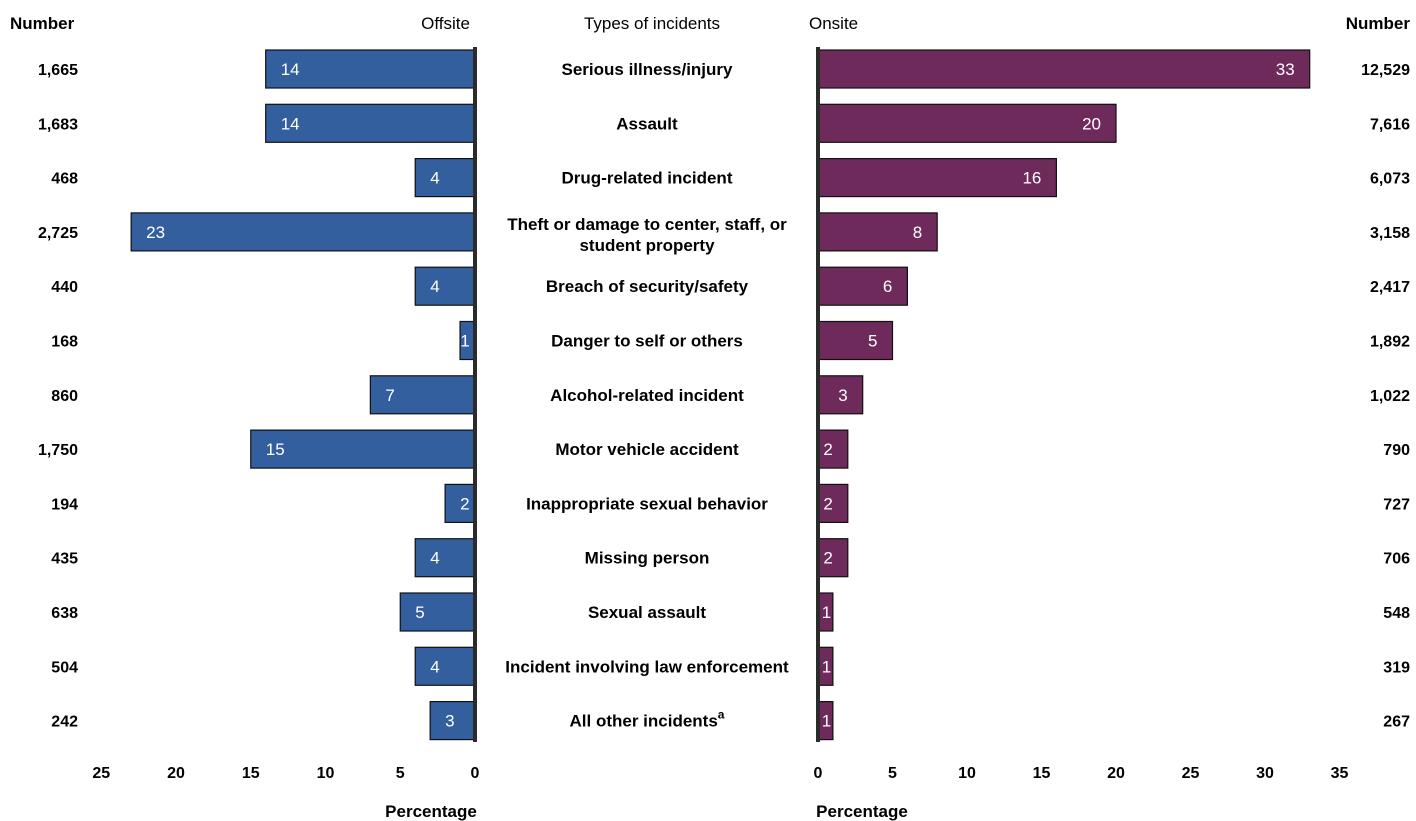  I want to click on offsite-tick-label: 0, so click(475, 773).